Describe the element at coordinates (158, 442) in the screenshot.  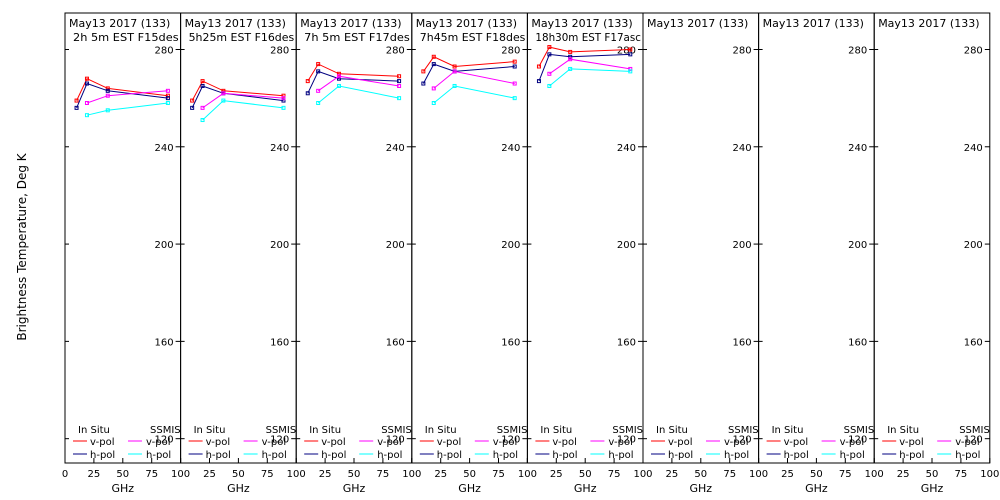
I see `legend-label-ssmis: v-pol` at that location.